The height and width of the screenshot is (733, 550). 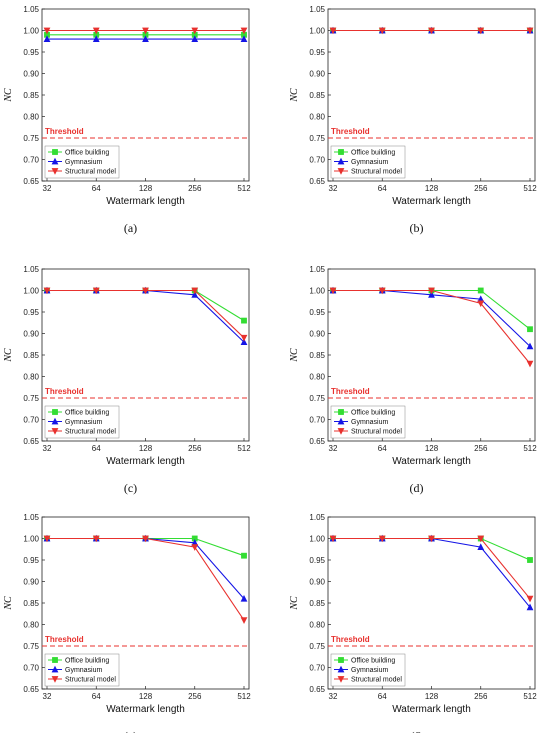 I want to click on panel-caption: (a), so click(x=130, y=228).